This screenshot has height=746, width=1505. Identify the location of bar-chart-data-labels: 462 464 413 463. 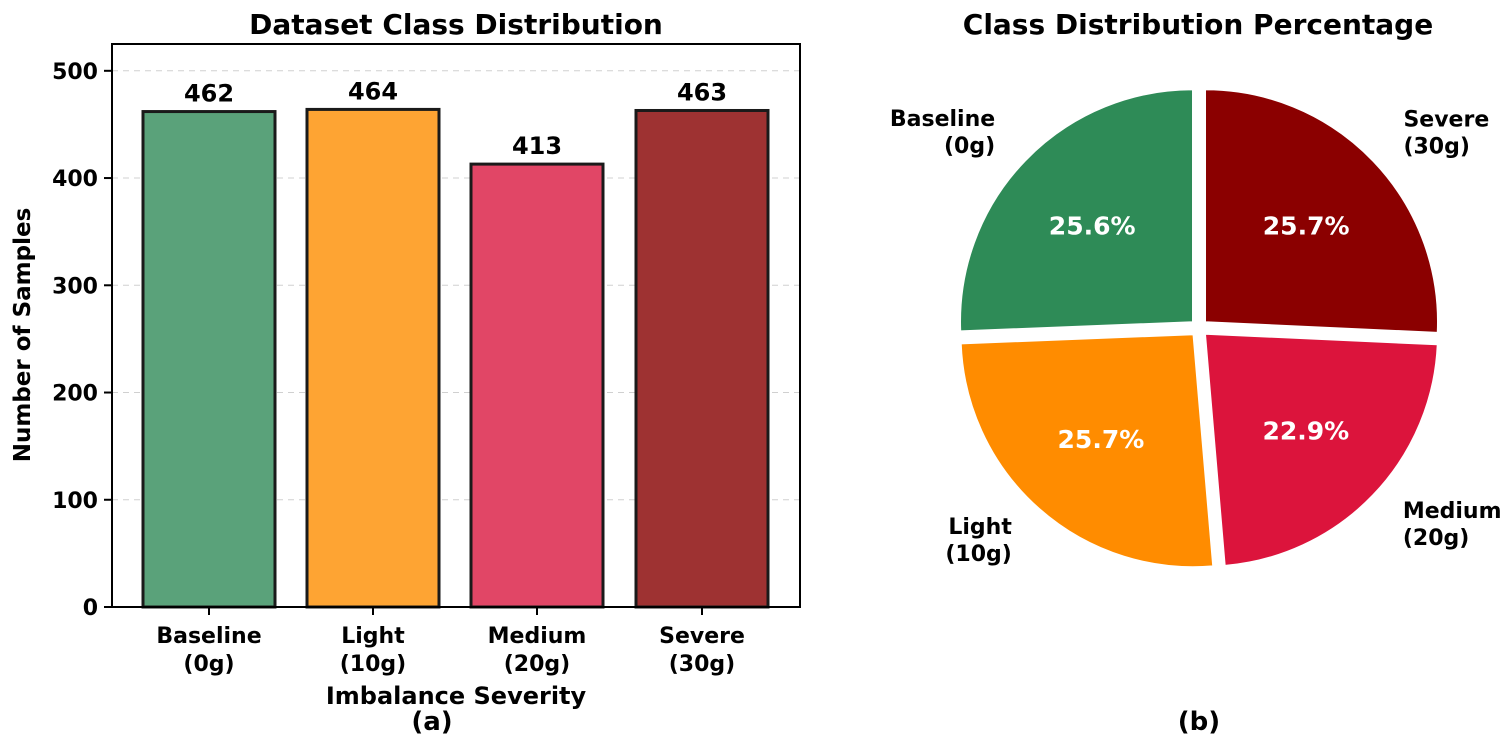
(455, 118).